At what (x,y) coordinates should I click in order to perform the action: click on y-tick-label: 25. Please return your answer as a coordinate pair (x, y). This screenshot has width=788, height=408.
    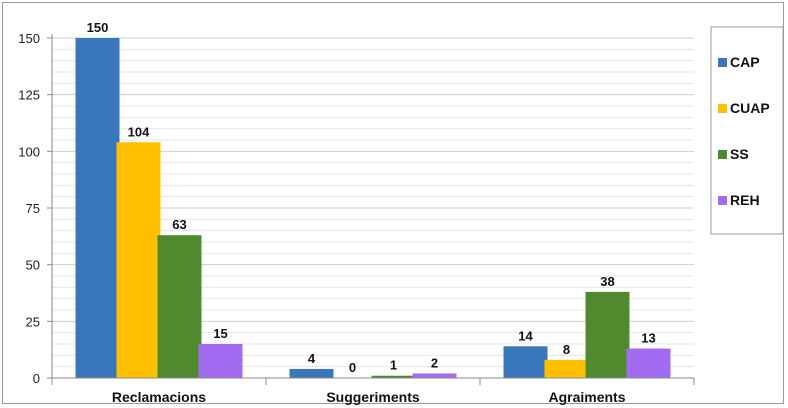
    Looking at the image, I should click on (33, 321).